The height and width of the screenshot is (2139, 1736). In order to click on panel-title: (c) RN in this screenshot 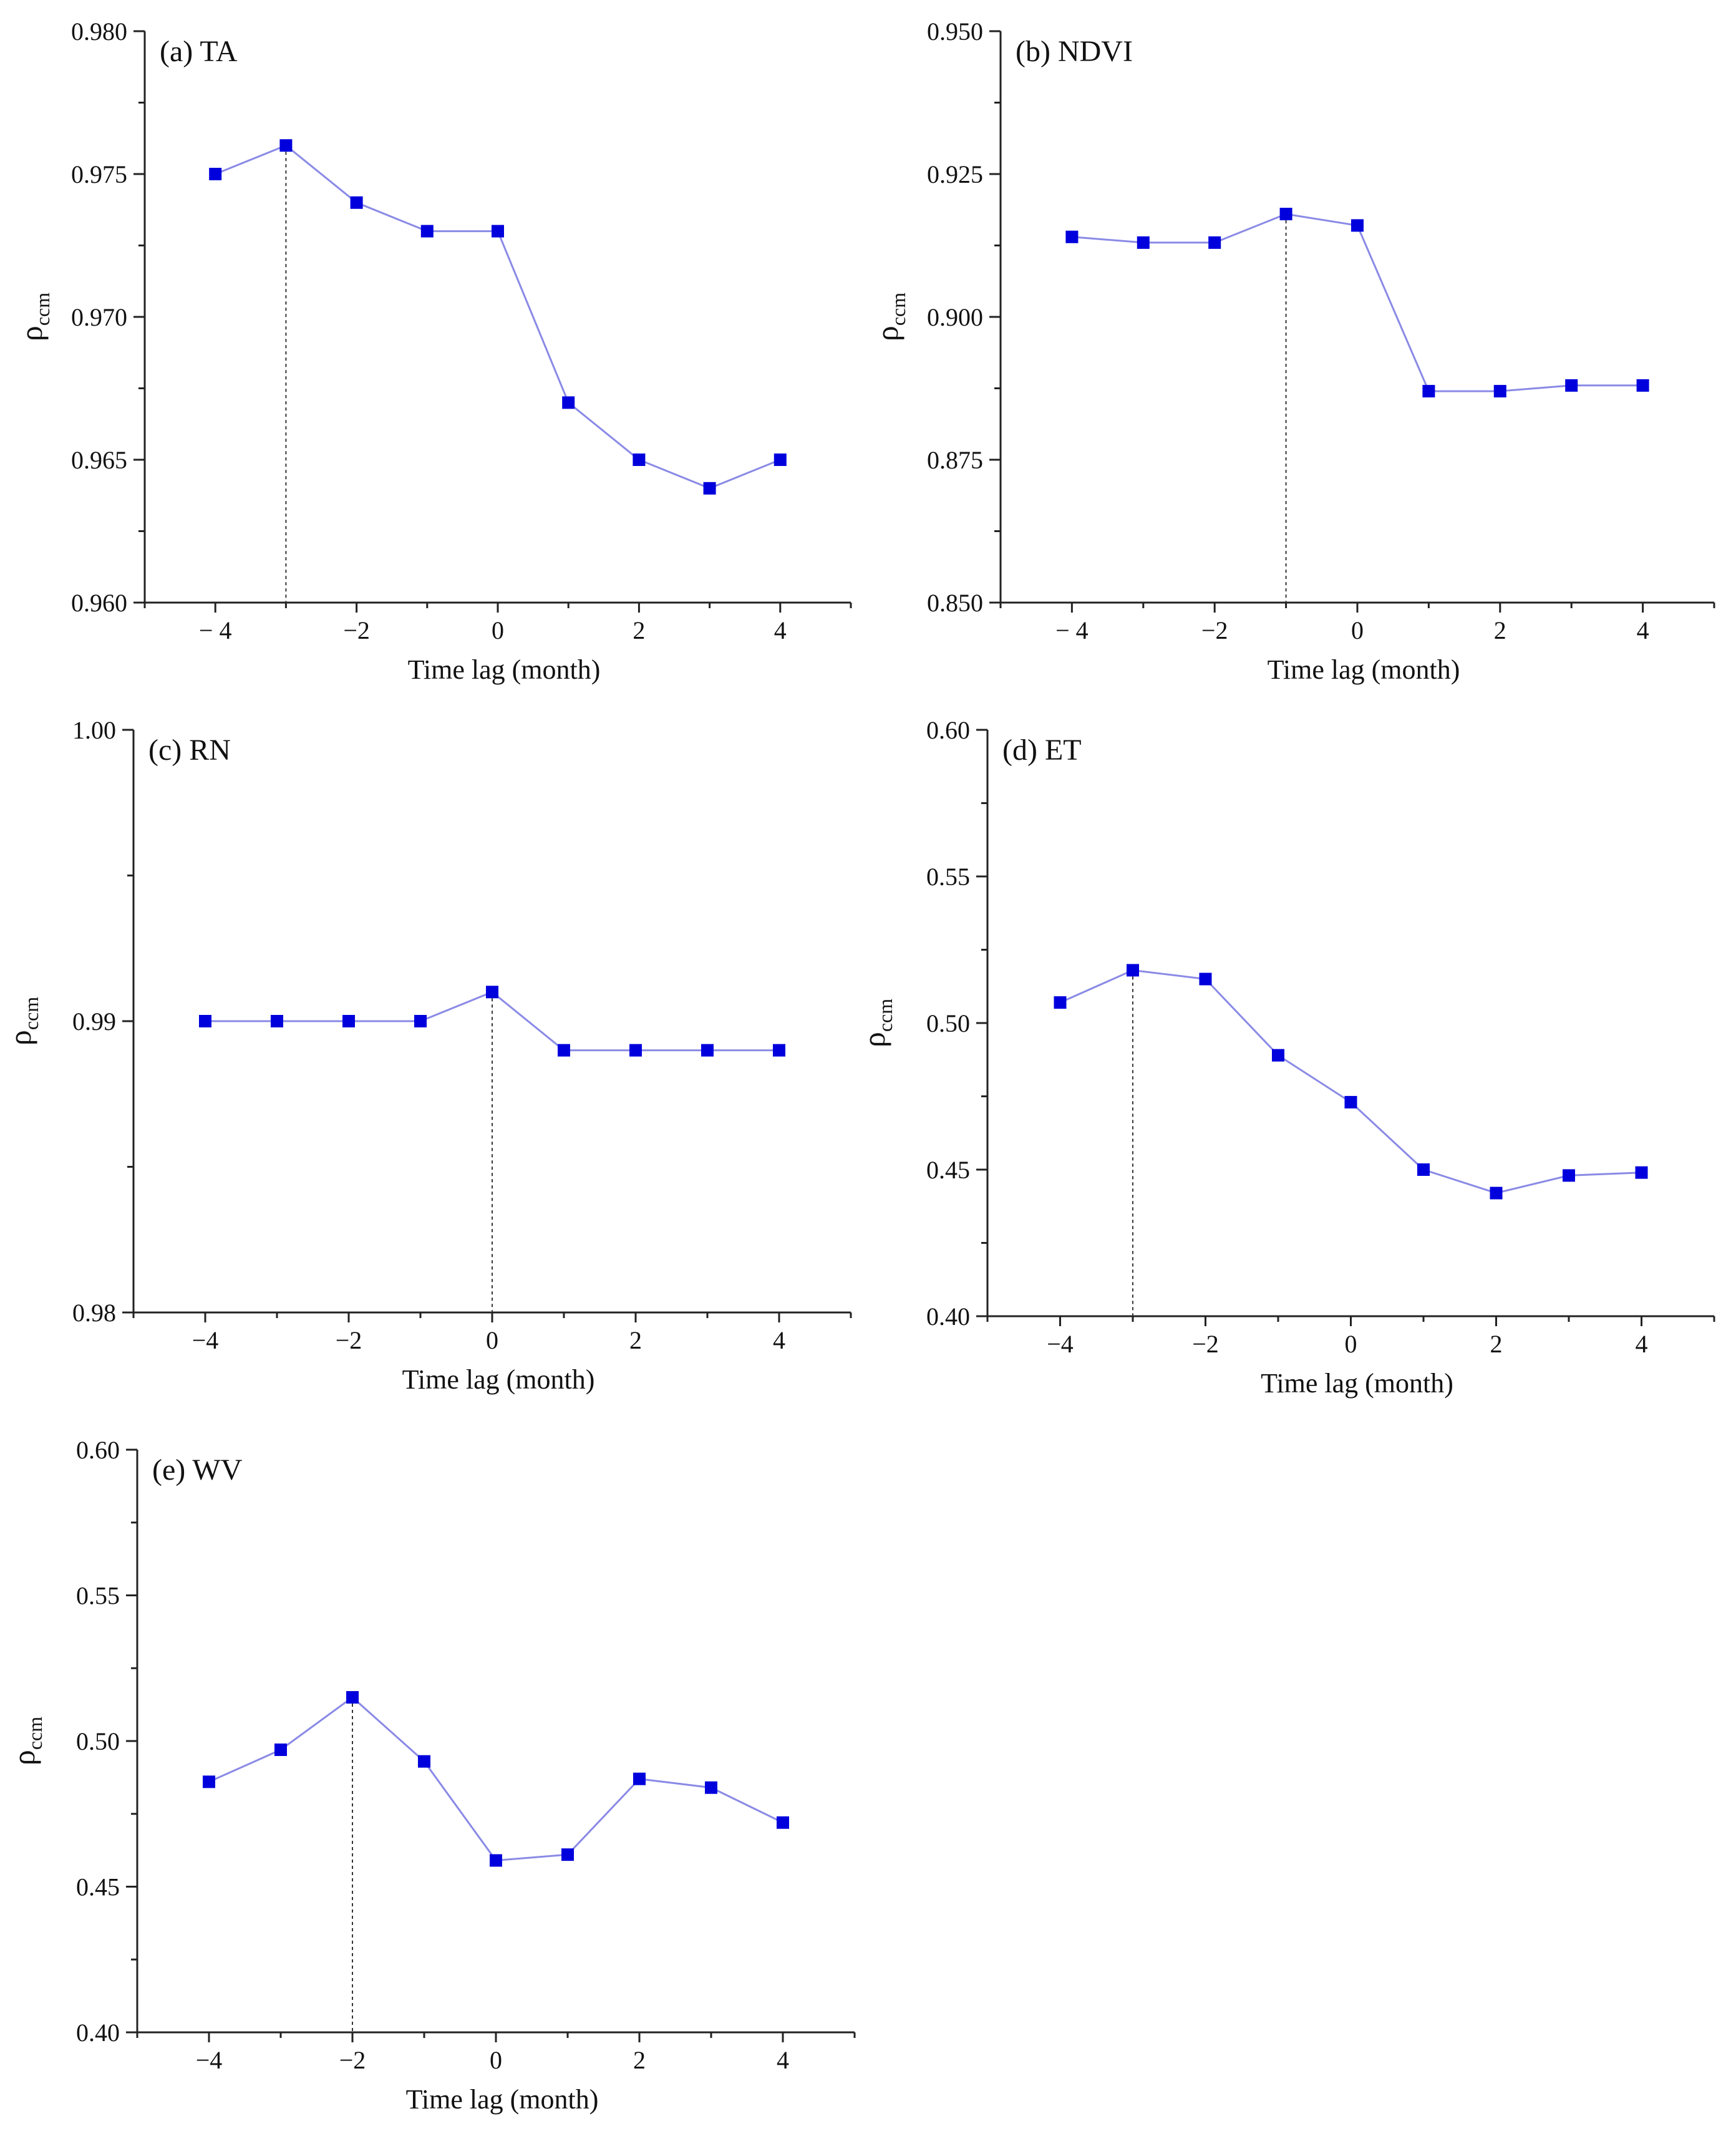, I will do `click(189, 751)`.